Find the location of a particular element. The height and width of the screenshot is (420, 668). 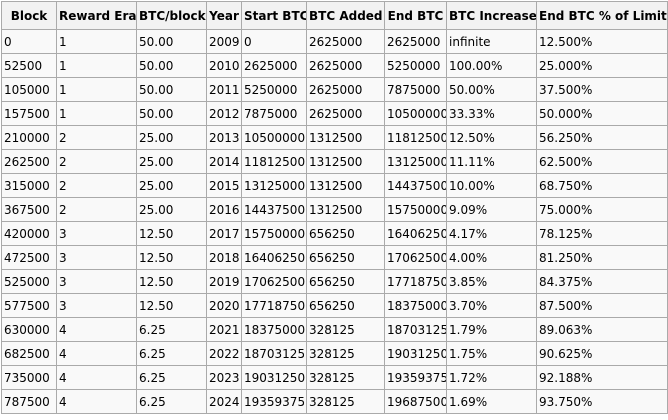

table-cell: 4.17% is located at coordinates (491, 233).